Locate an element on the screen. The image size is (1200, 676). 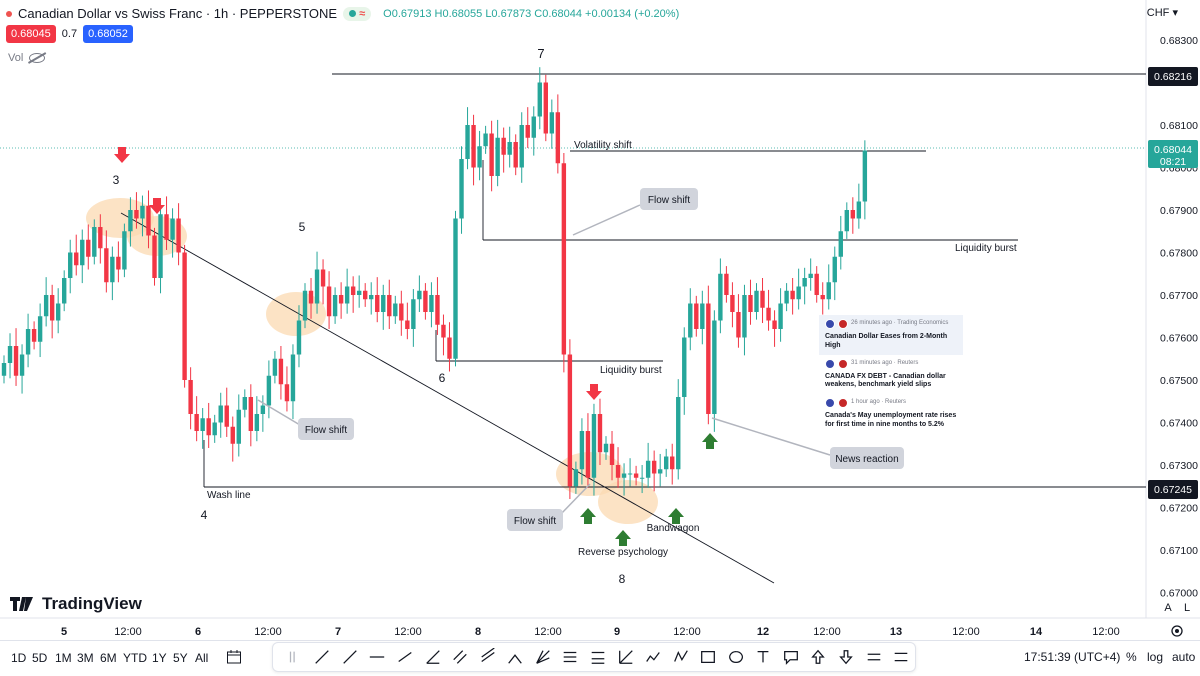
fib-channel-tool-icon is located at coordinates (598, 657).